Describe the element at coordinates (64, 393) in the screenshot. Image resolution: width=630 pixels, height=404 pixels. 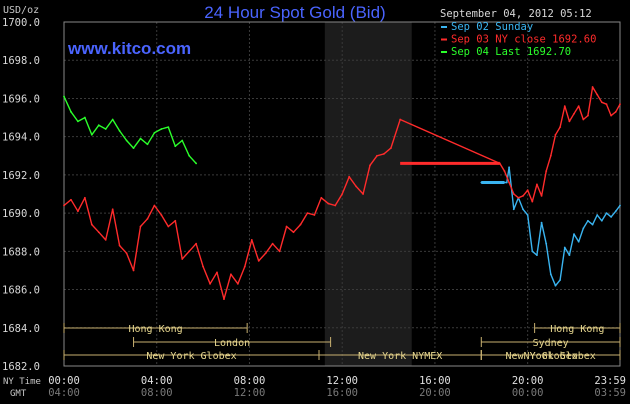
I see `x-tick-label-gmt: 04:00` at that location.